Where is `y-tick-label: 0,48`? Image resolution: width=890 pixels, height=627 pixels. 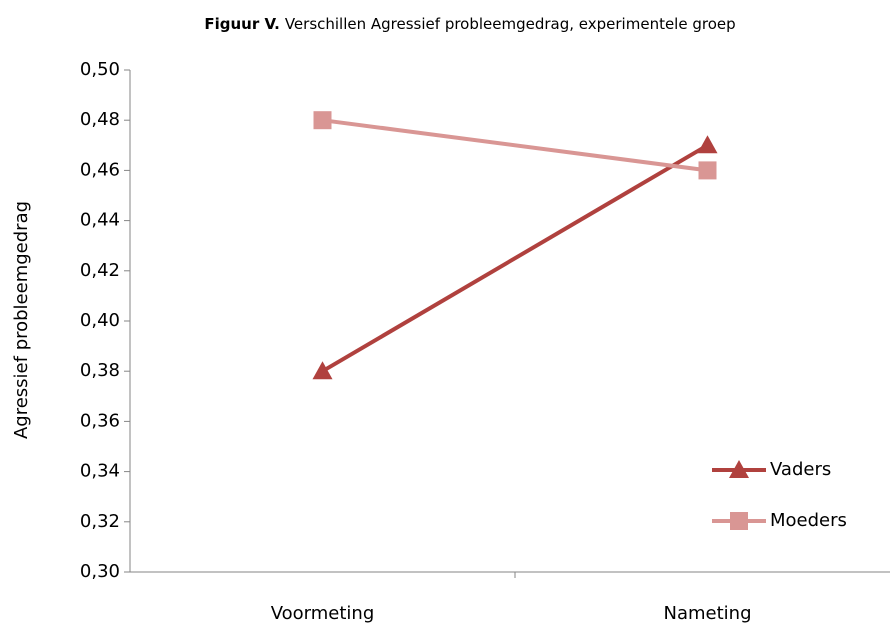 y-tick-label: 0,48 is located at coordinates (100, 119).